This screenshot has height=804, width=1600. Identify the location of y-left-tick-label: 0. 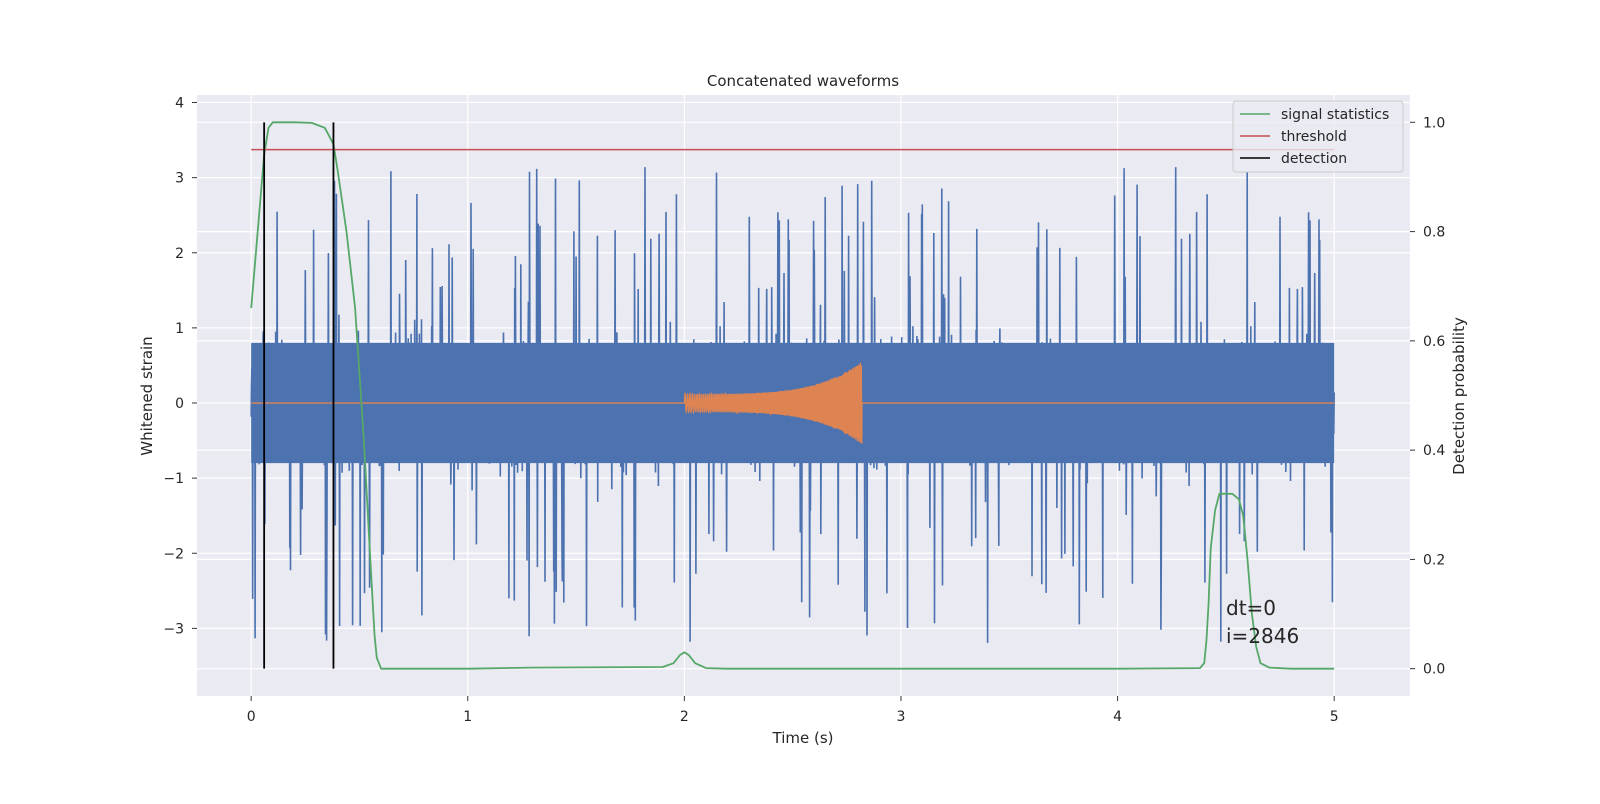
(179, 404).